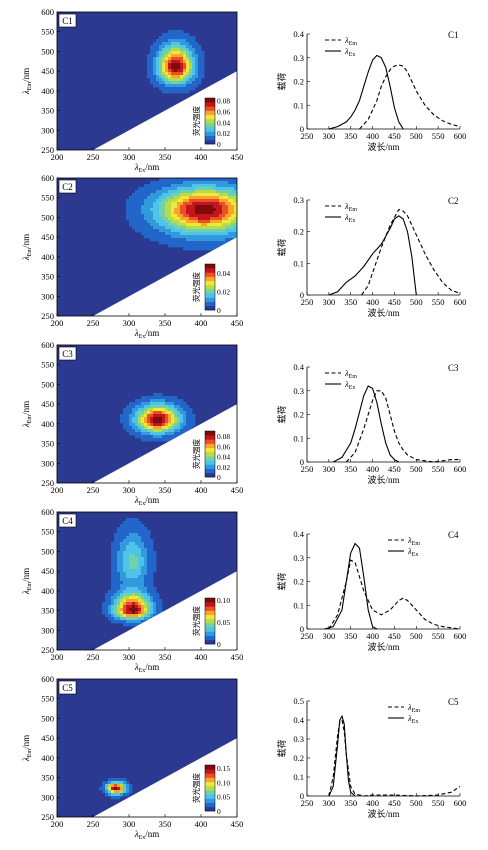 This screenshot has width=488, height=850. Describe the element at coordinates (47, 150) in the screenshot. I see `y-tick-label: 250` at that location.